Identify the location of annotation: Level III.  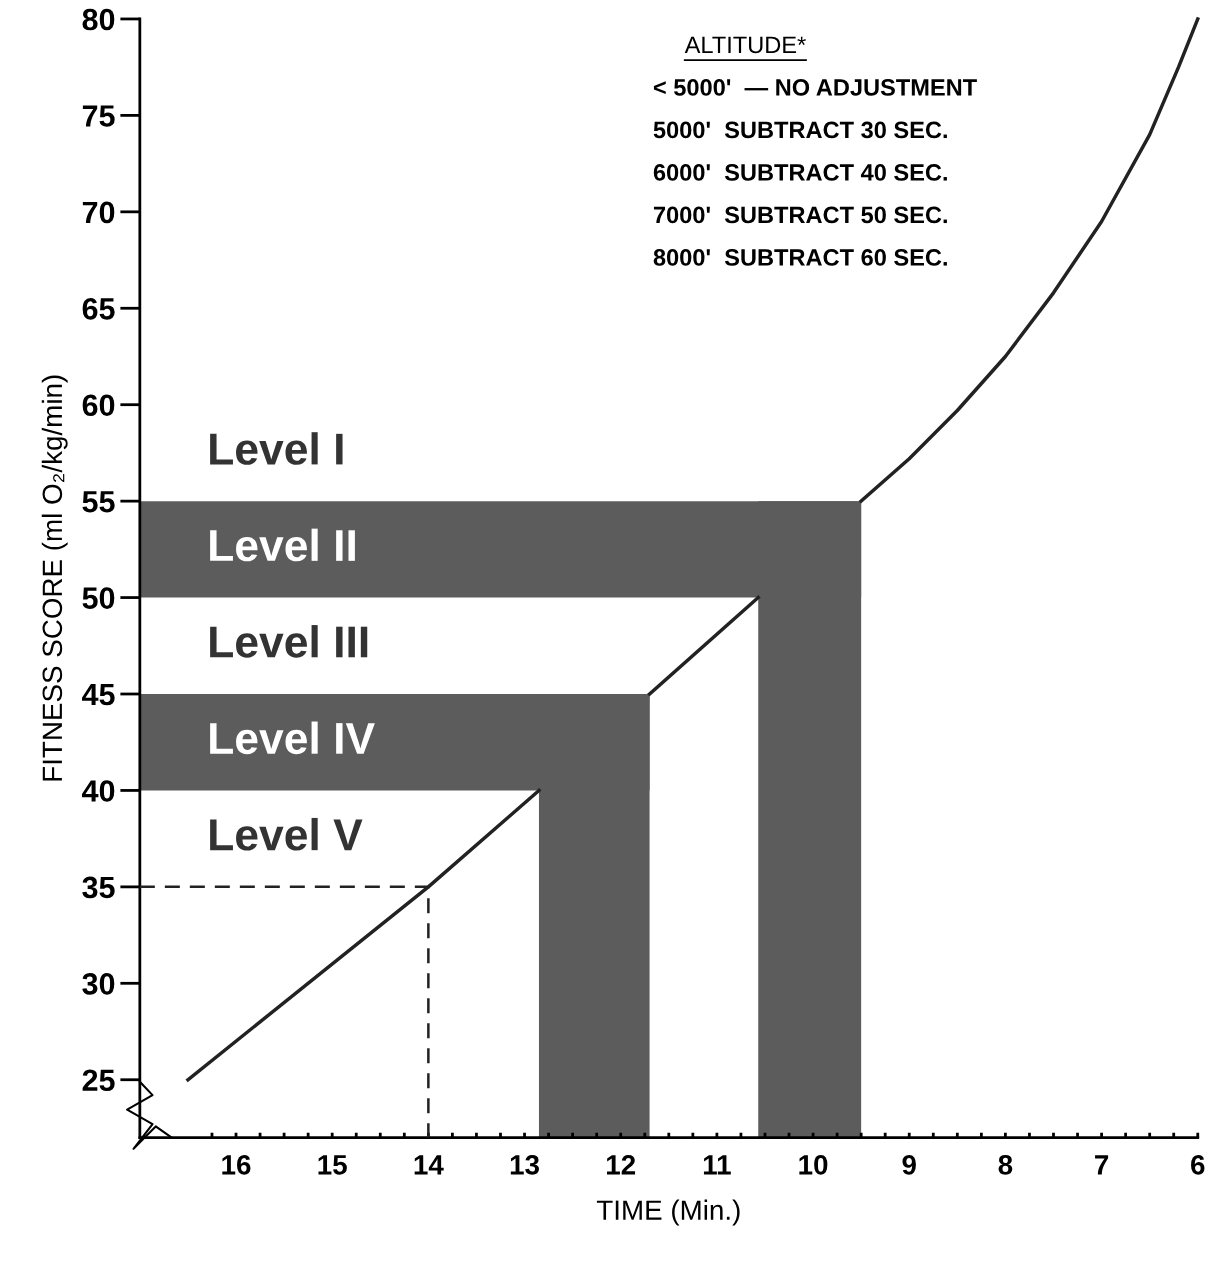
(289, 641).